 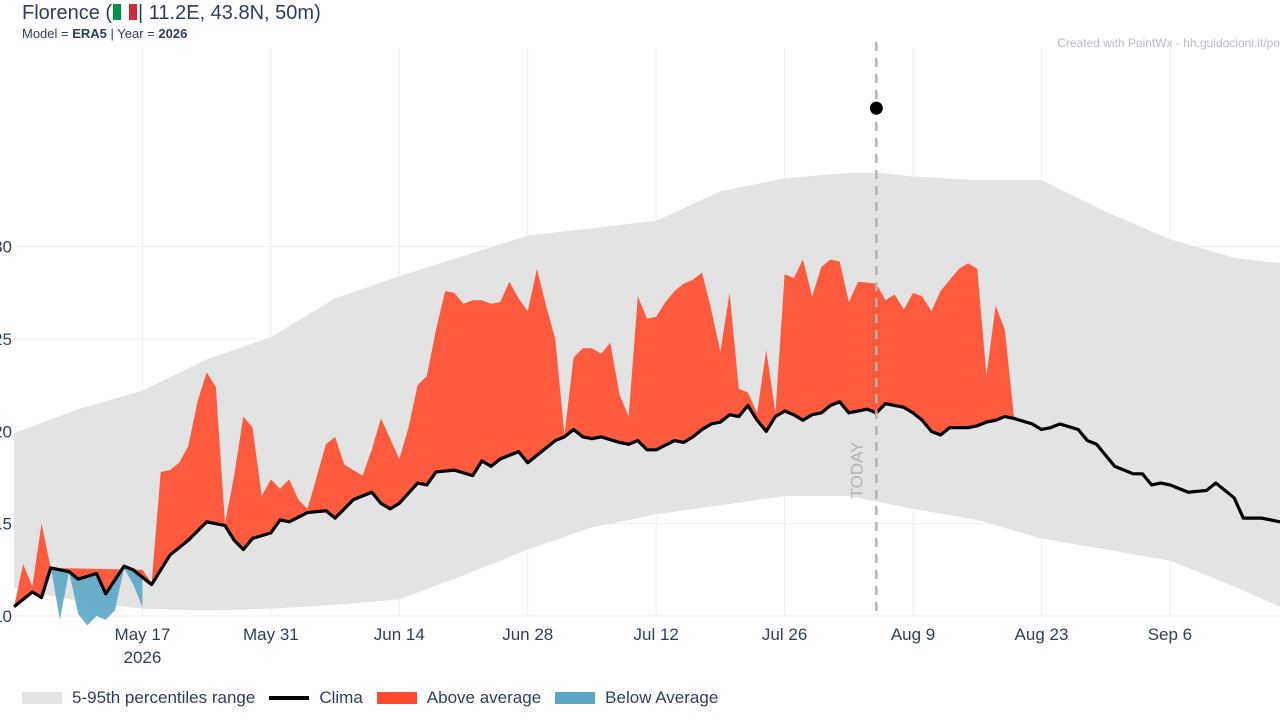 I want to click on today-label: TODAY, so click(x=856, y=470).